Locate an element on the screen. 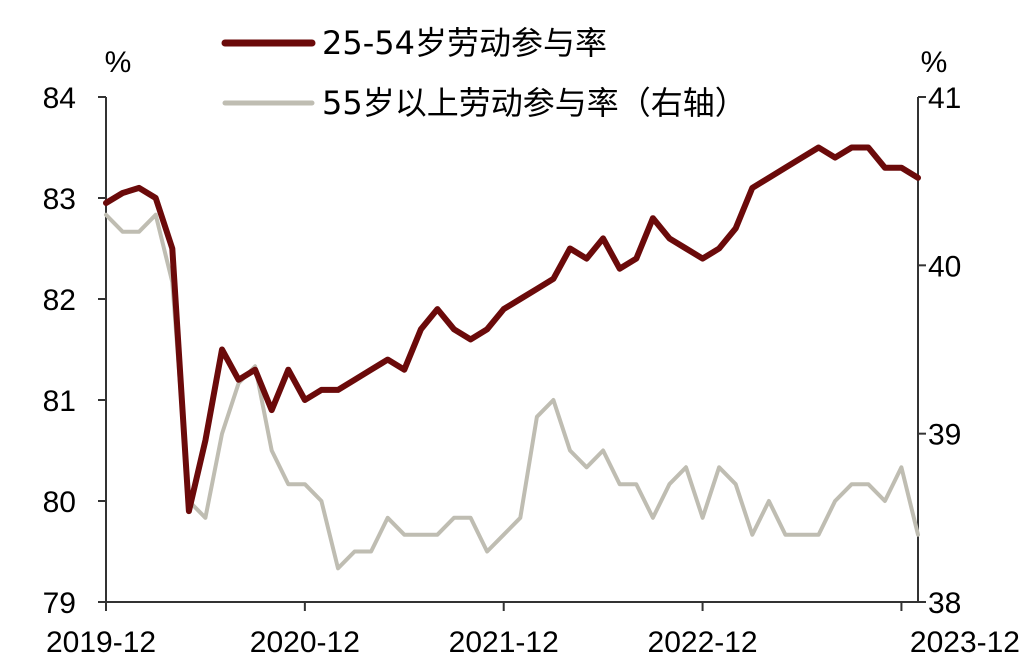 The image size is (1026, 671). right-tick-label: 41 is located at coordinates (944, 98).